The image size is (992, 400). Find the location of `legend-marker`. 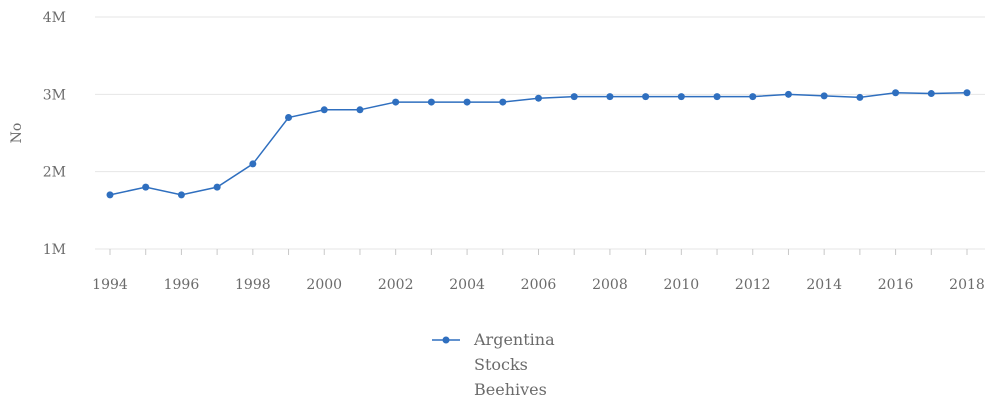

legend-marker is located at coordinates (446, 340).